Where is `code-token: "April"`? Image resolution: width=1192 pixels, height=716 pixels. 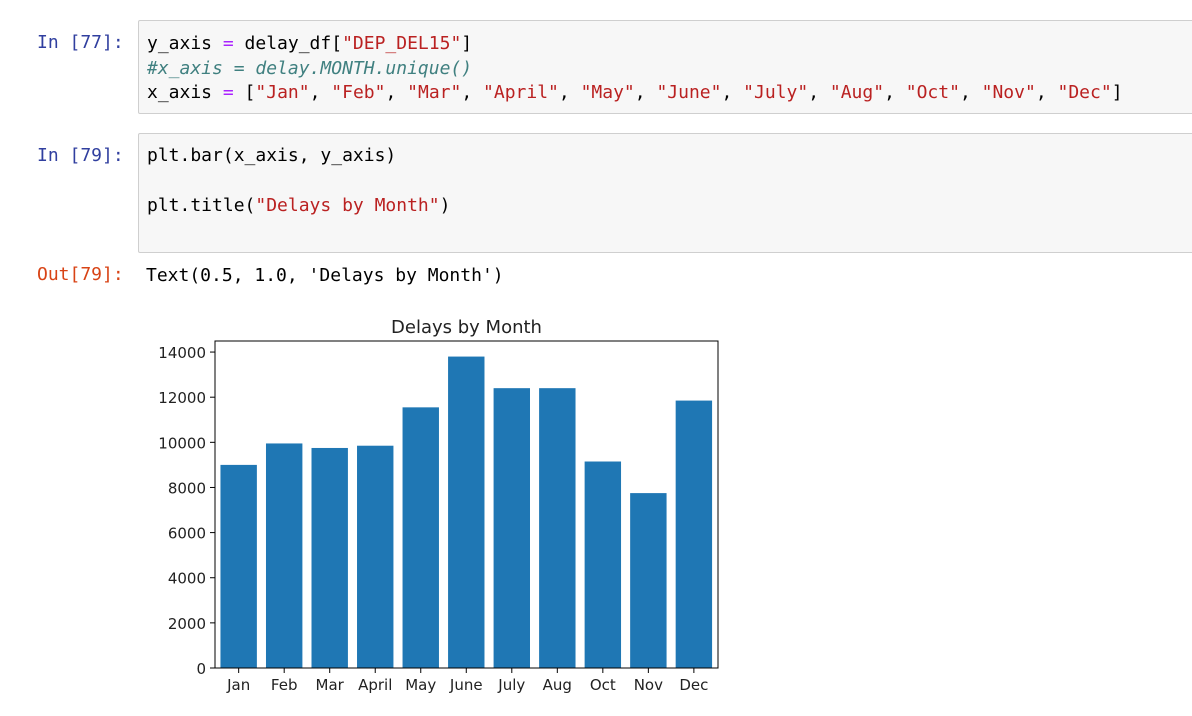
code-token: "April" is located at coordinates (521, 92).